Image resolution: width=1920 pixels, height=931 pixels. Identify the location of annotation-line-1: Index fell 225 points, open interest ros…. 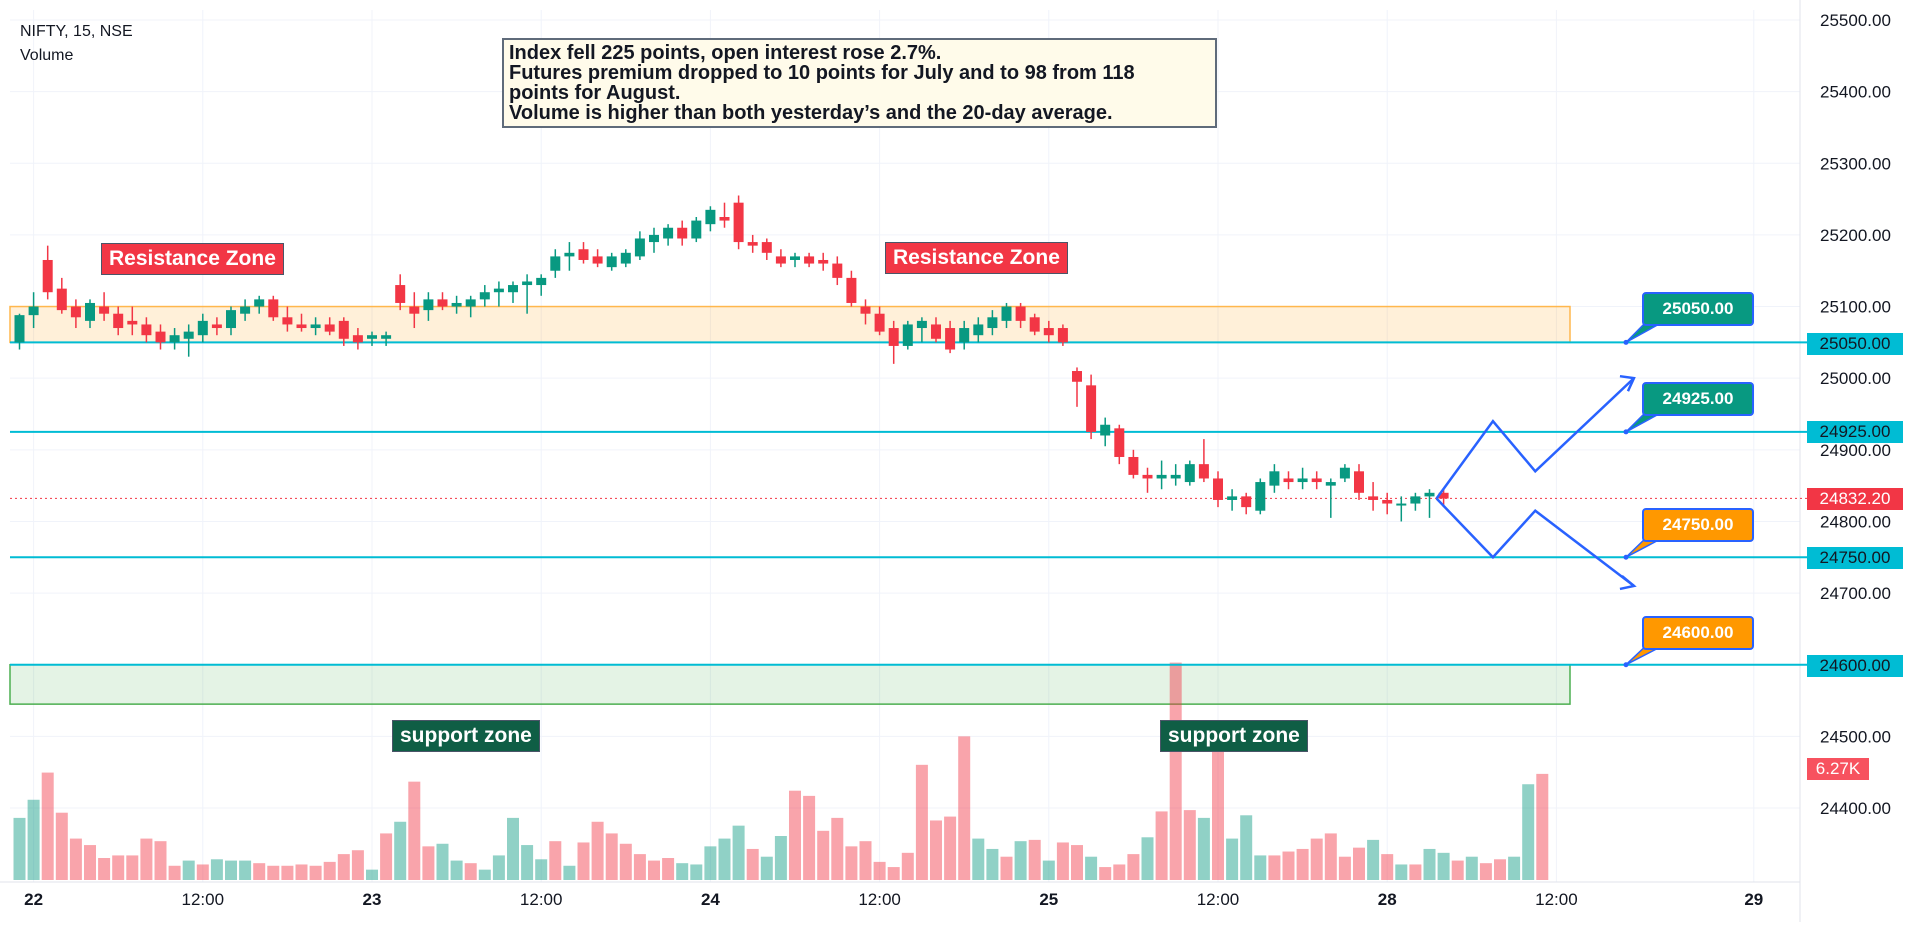
(725, 53).